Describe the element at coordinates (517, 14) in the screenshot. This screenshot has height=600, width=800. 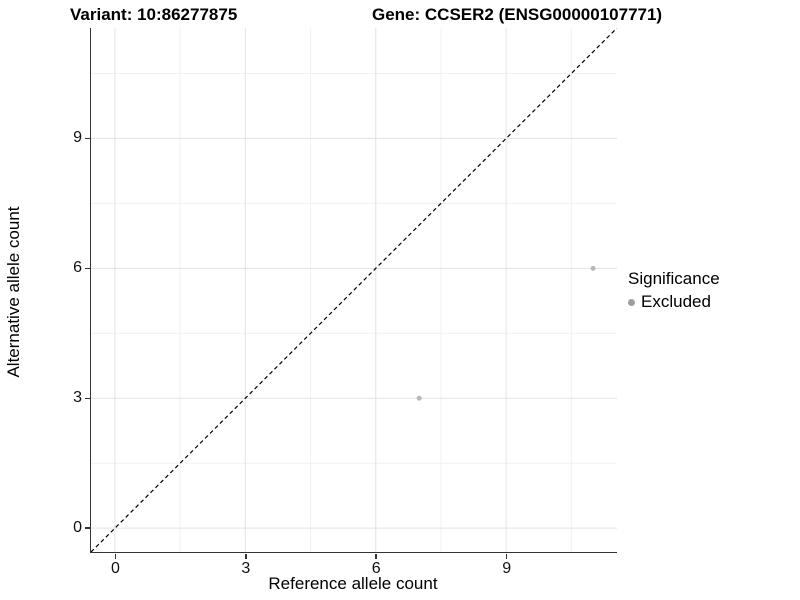
I see `plot-title-gene: Gene: CCSER2 (ENSG00000107771)` at that location.